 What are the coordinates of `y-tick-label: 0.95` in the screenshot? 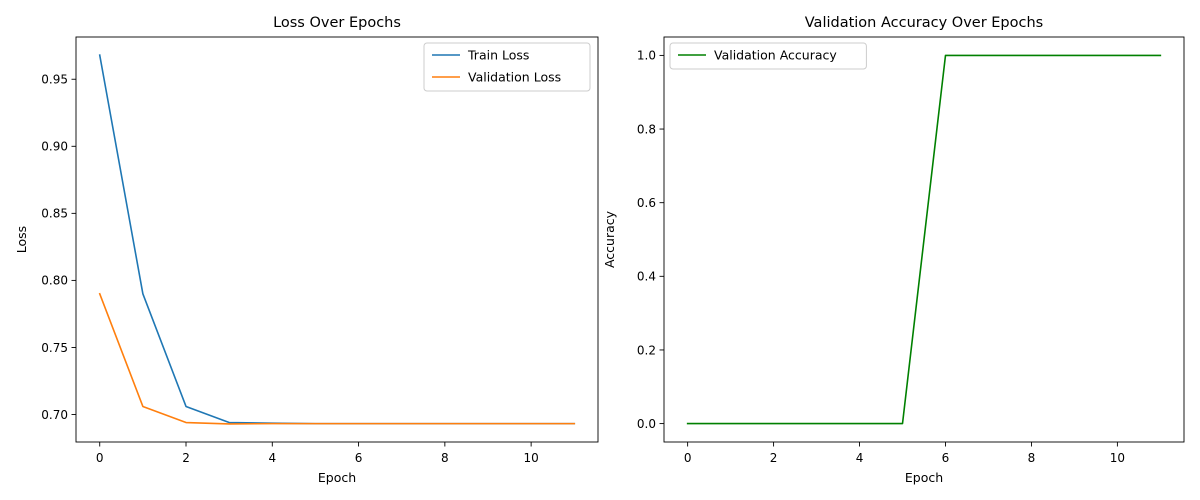 It's located at (54, 80).